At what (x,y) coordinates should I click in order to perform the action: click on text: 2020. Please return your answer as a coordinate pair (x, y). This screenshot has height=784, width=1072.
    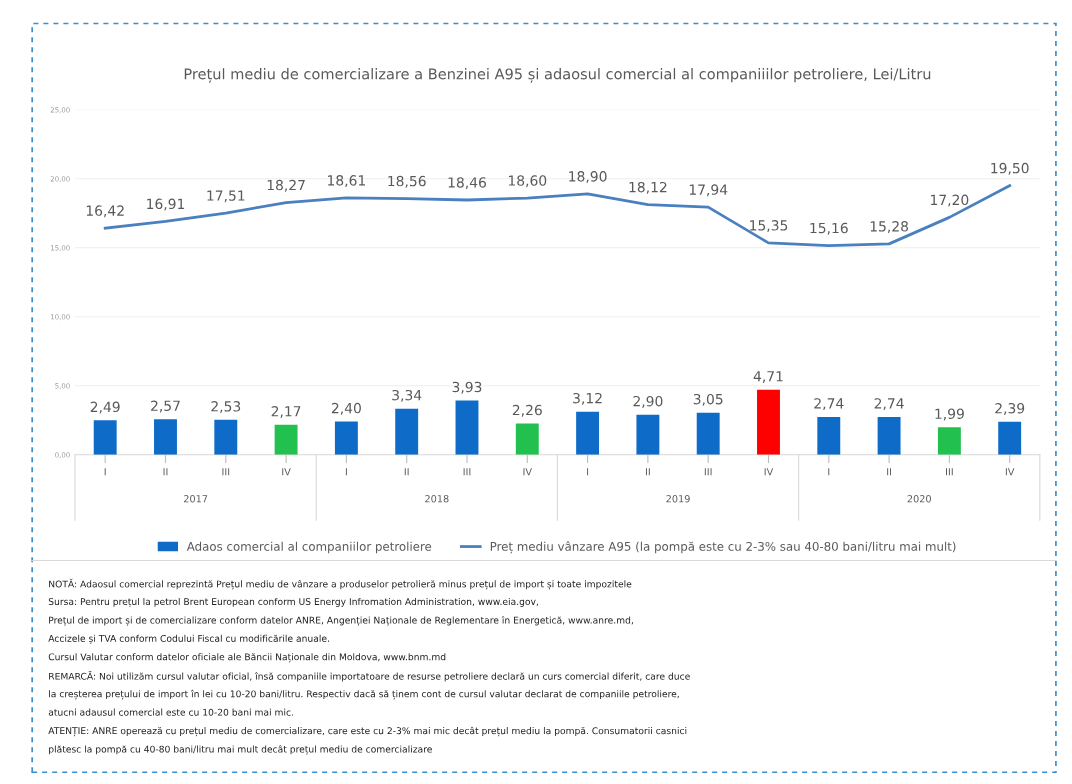
    Looking at the image, I should click on (919, 499).